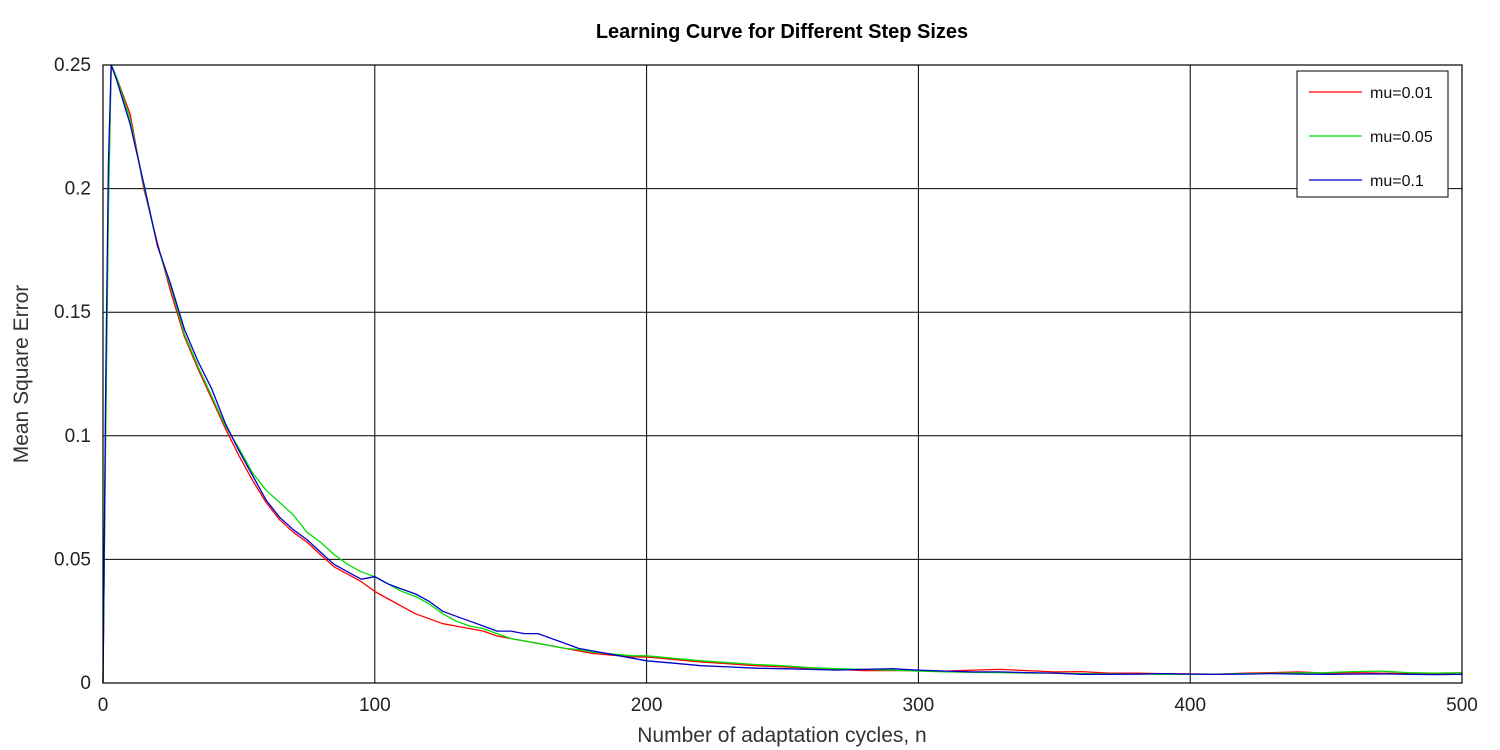 The image size is (1500, 750). Describe the element at coordinates (1397, 181) in the screenshot. I see `legend-entry: mu=0.1` at that location.